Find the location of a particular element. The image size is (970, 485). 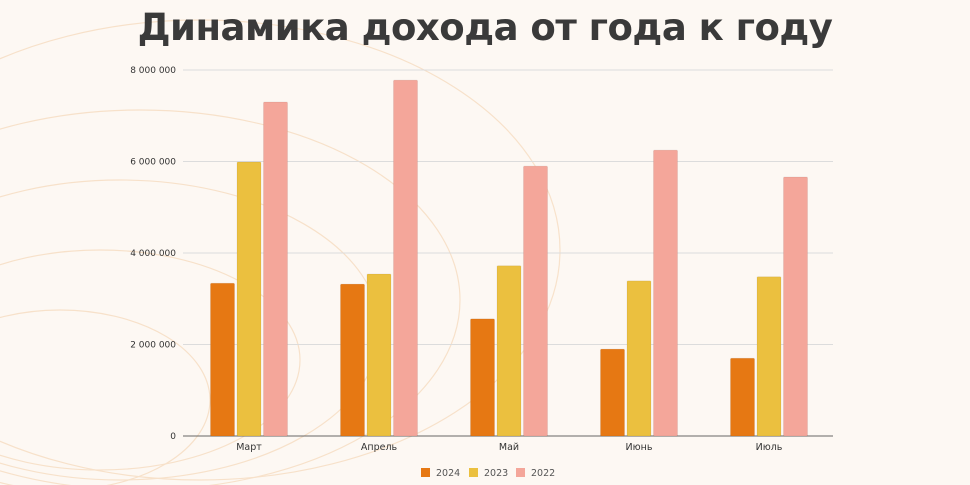

legend-label: 2023 is located at coordinates (496, 473).